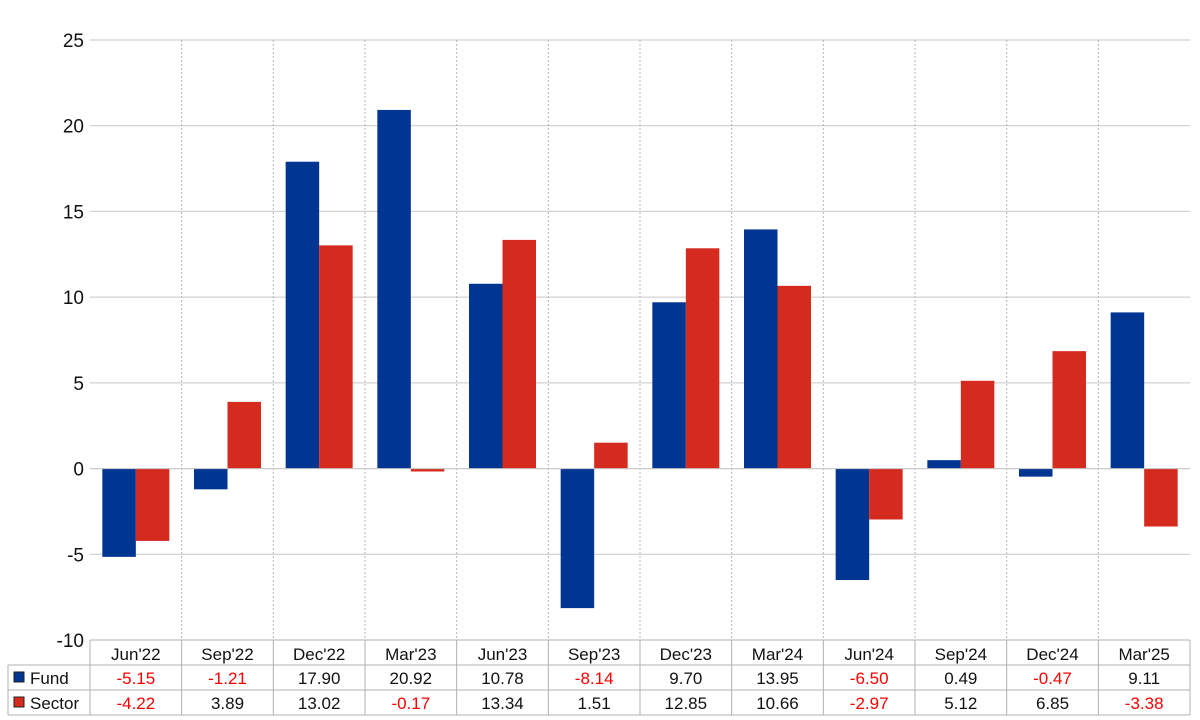 This screenshot has height=720, width=1200. What do you see at coordinates (961, 654) in the screenshot?
I see `x-category-label: Sep'24` at bounding box center [961, 654].